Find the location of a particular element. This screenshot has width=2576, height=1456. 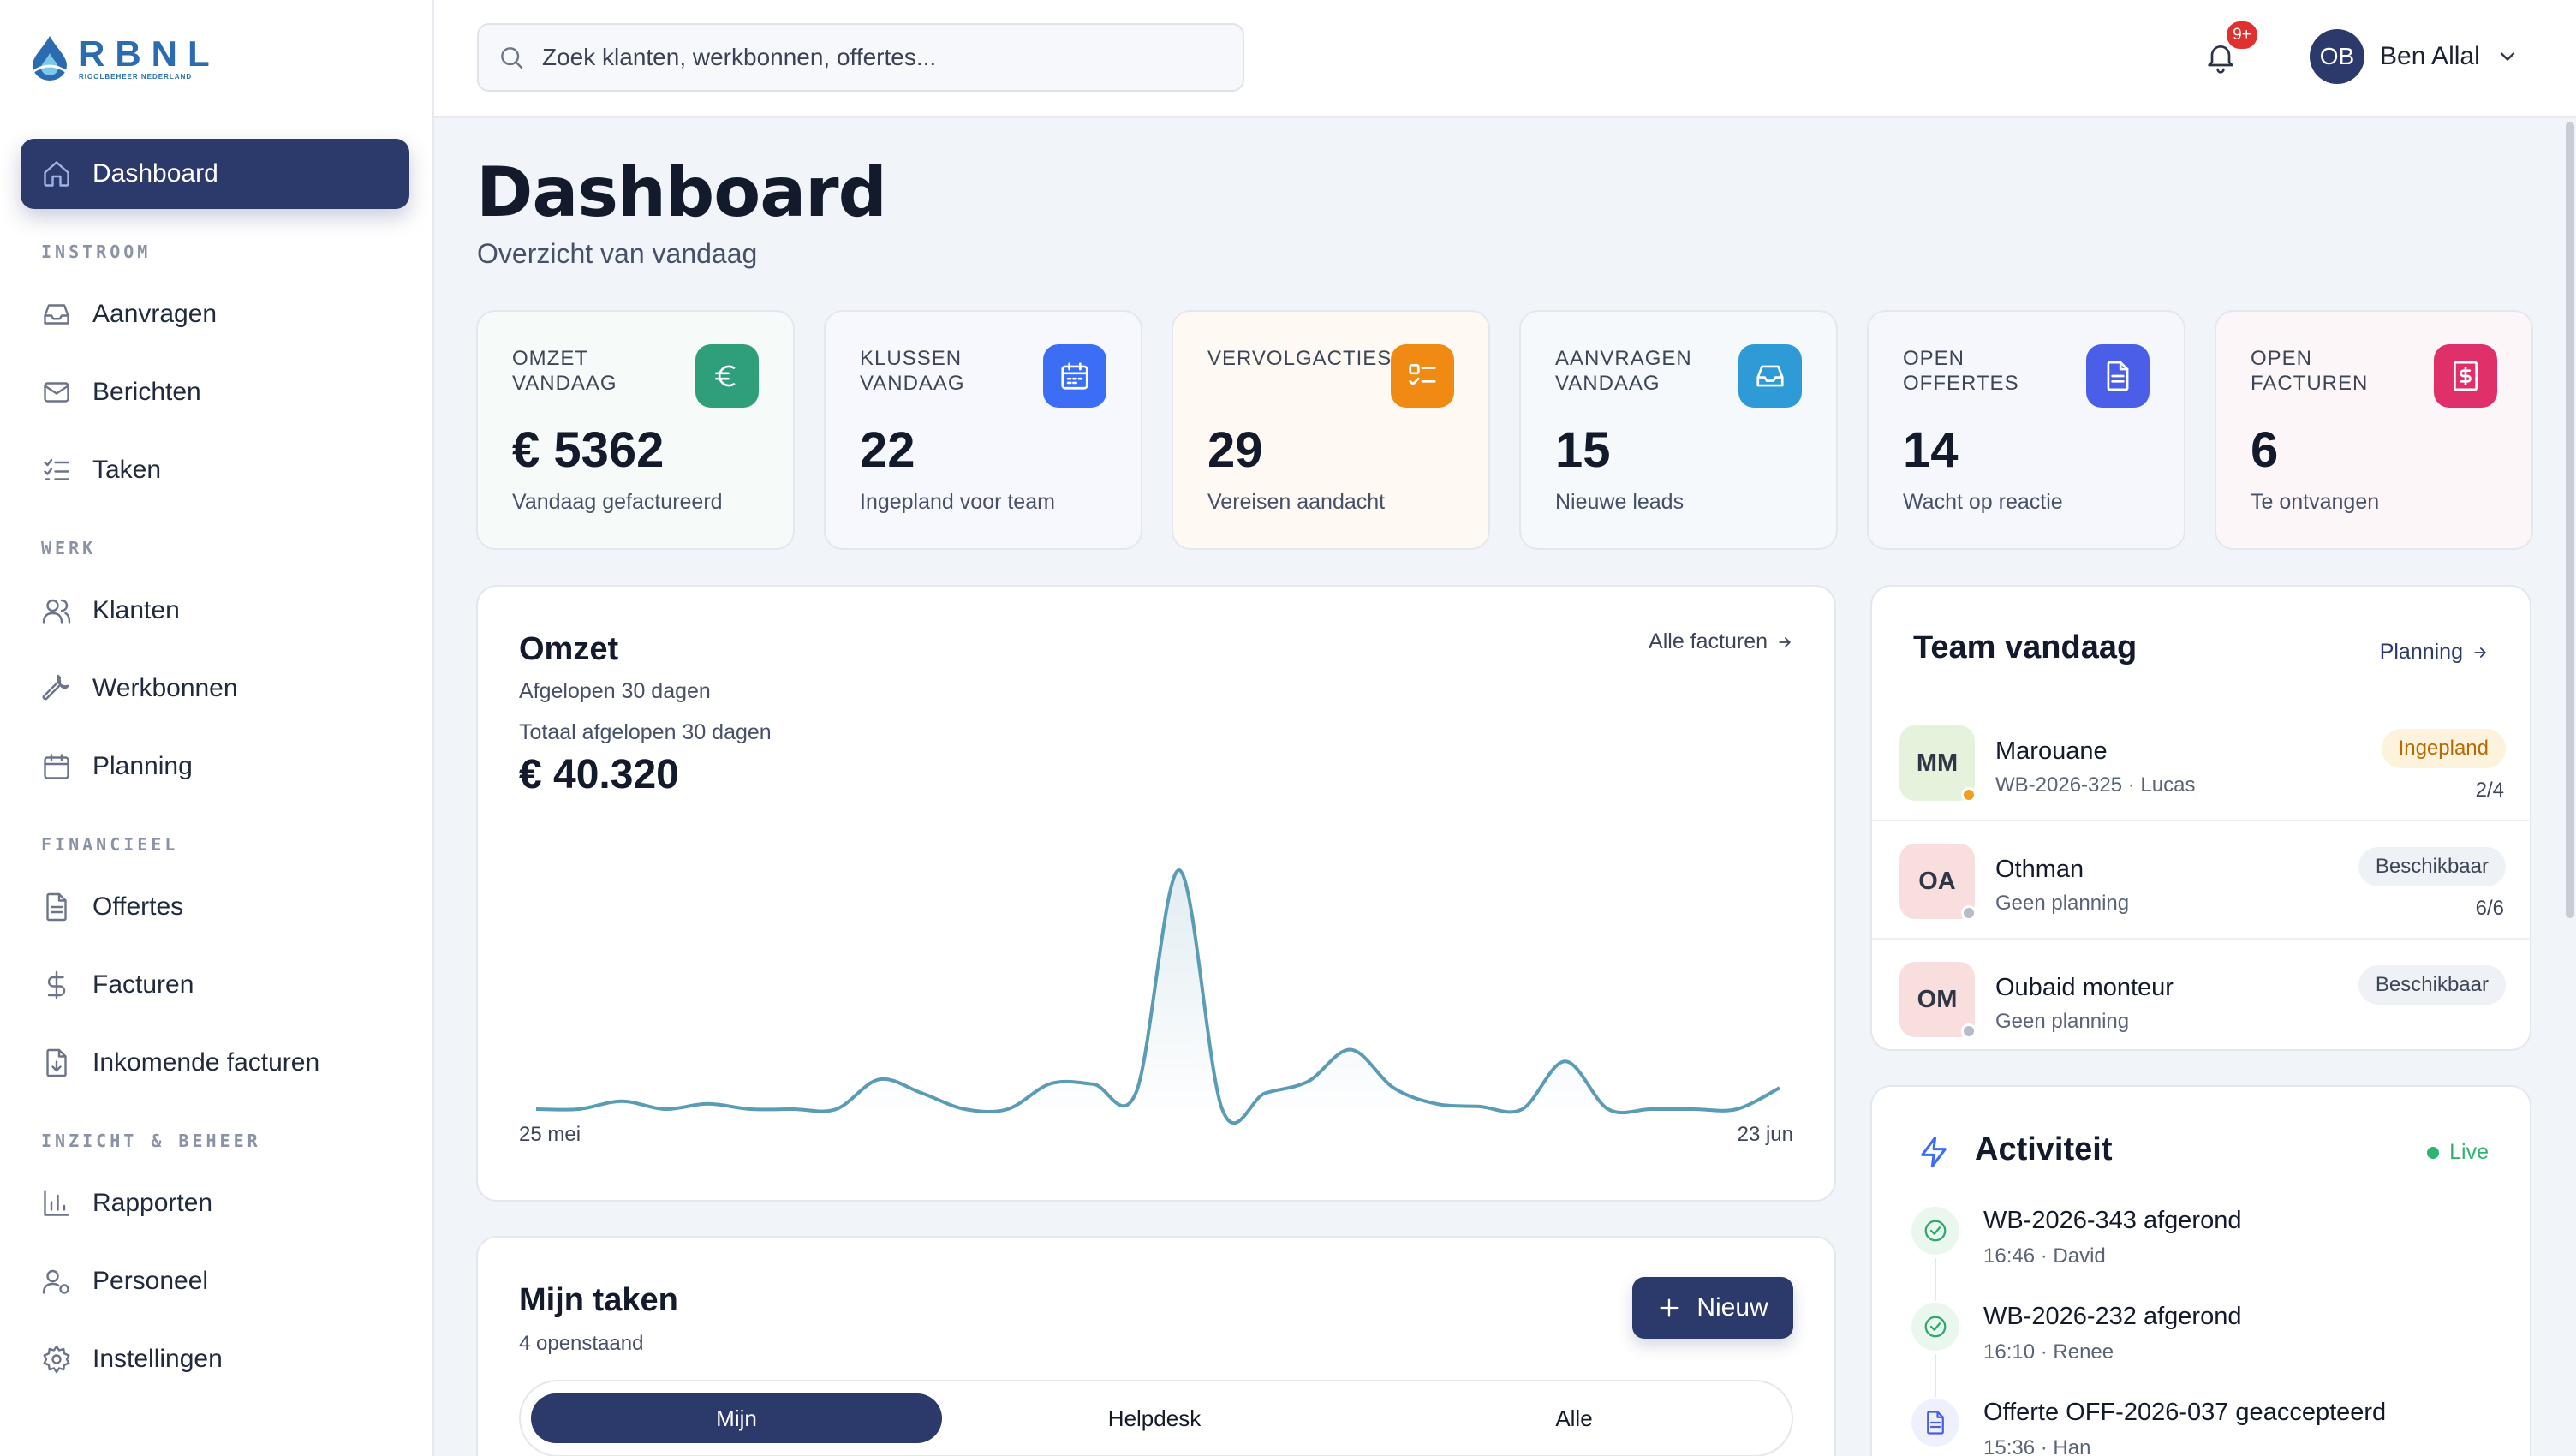

sidebar-item-label: Berichten is located at coordinates (146, 392).